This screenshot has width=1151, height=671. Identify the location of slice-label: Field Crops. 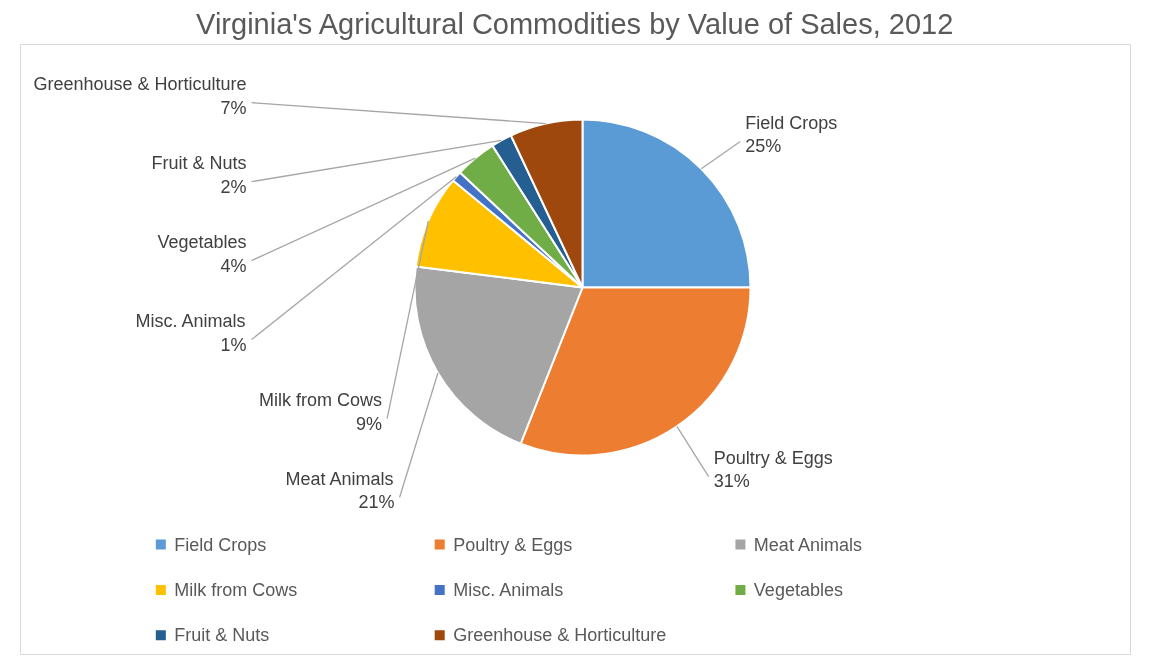
(791, 123).